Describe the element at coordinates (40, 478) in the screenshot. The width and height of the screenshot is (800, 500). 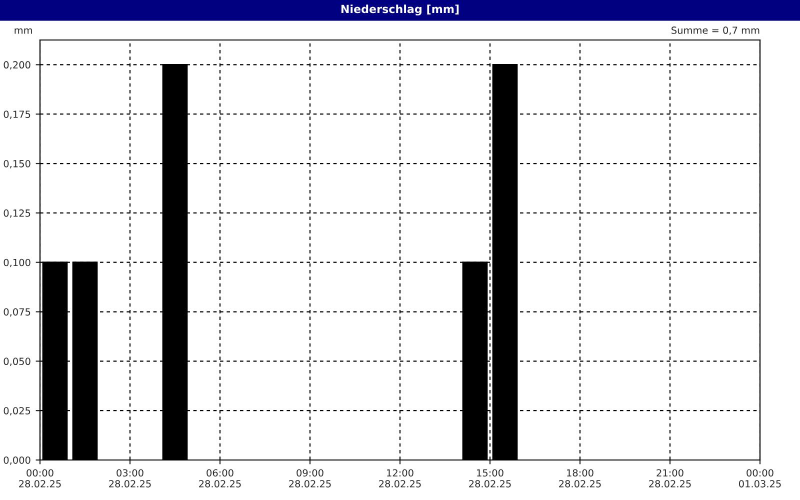
I see `x-tick-label: 00:00 28.02.25` at that location.